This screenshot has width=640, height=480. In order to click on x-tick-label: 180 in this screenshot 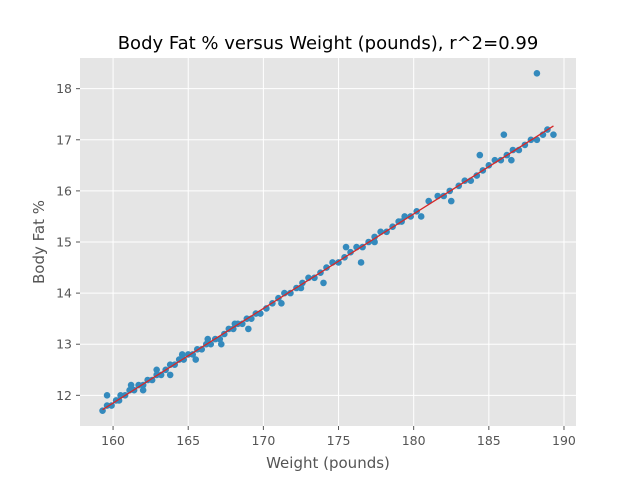, I will do `click(414, 440)`.